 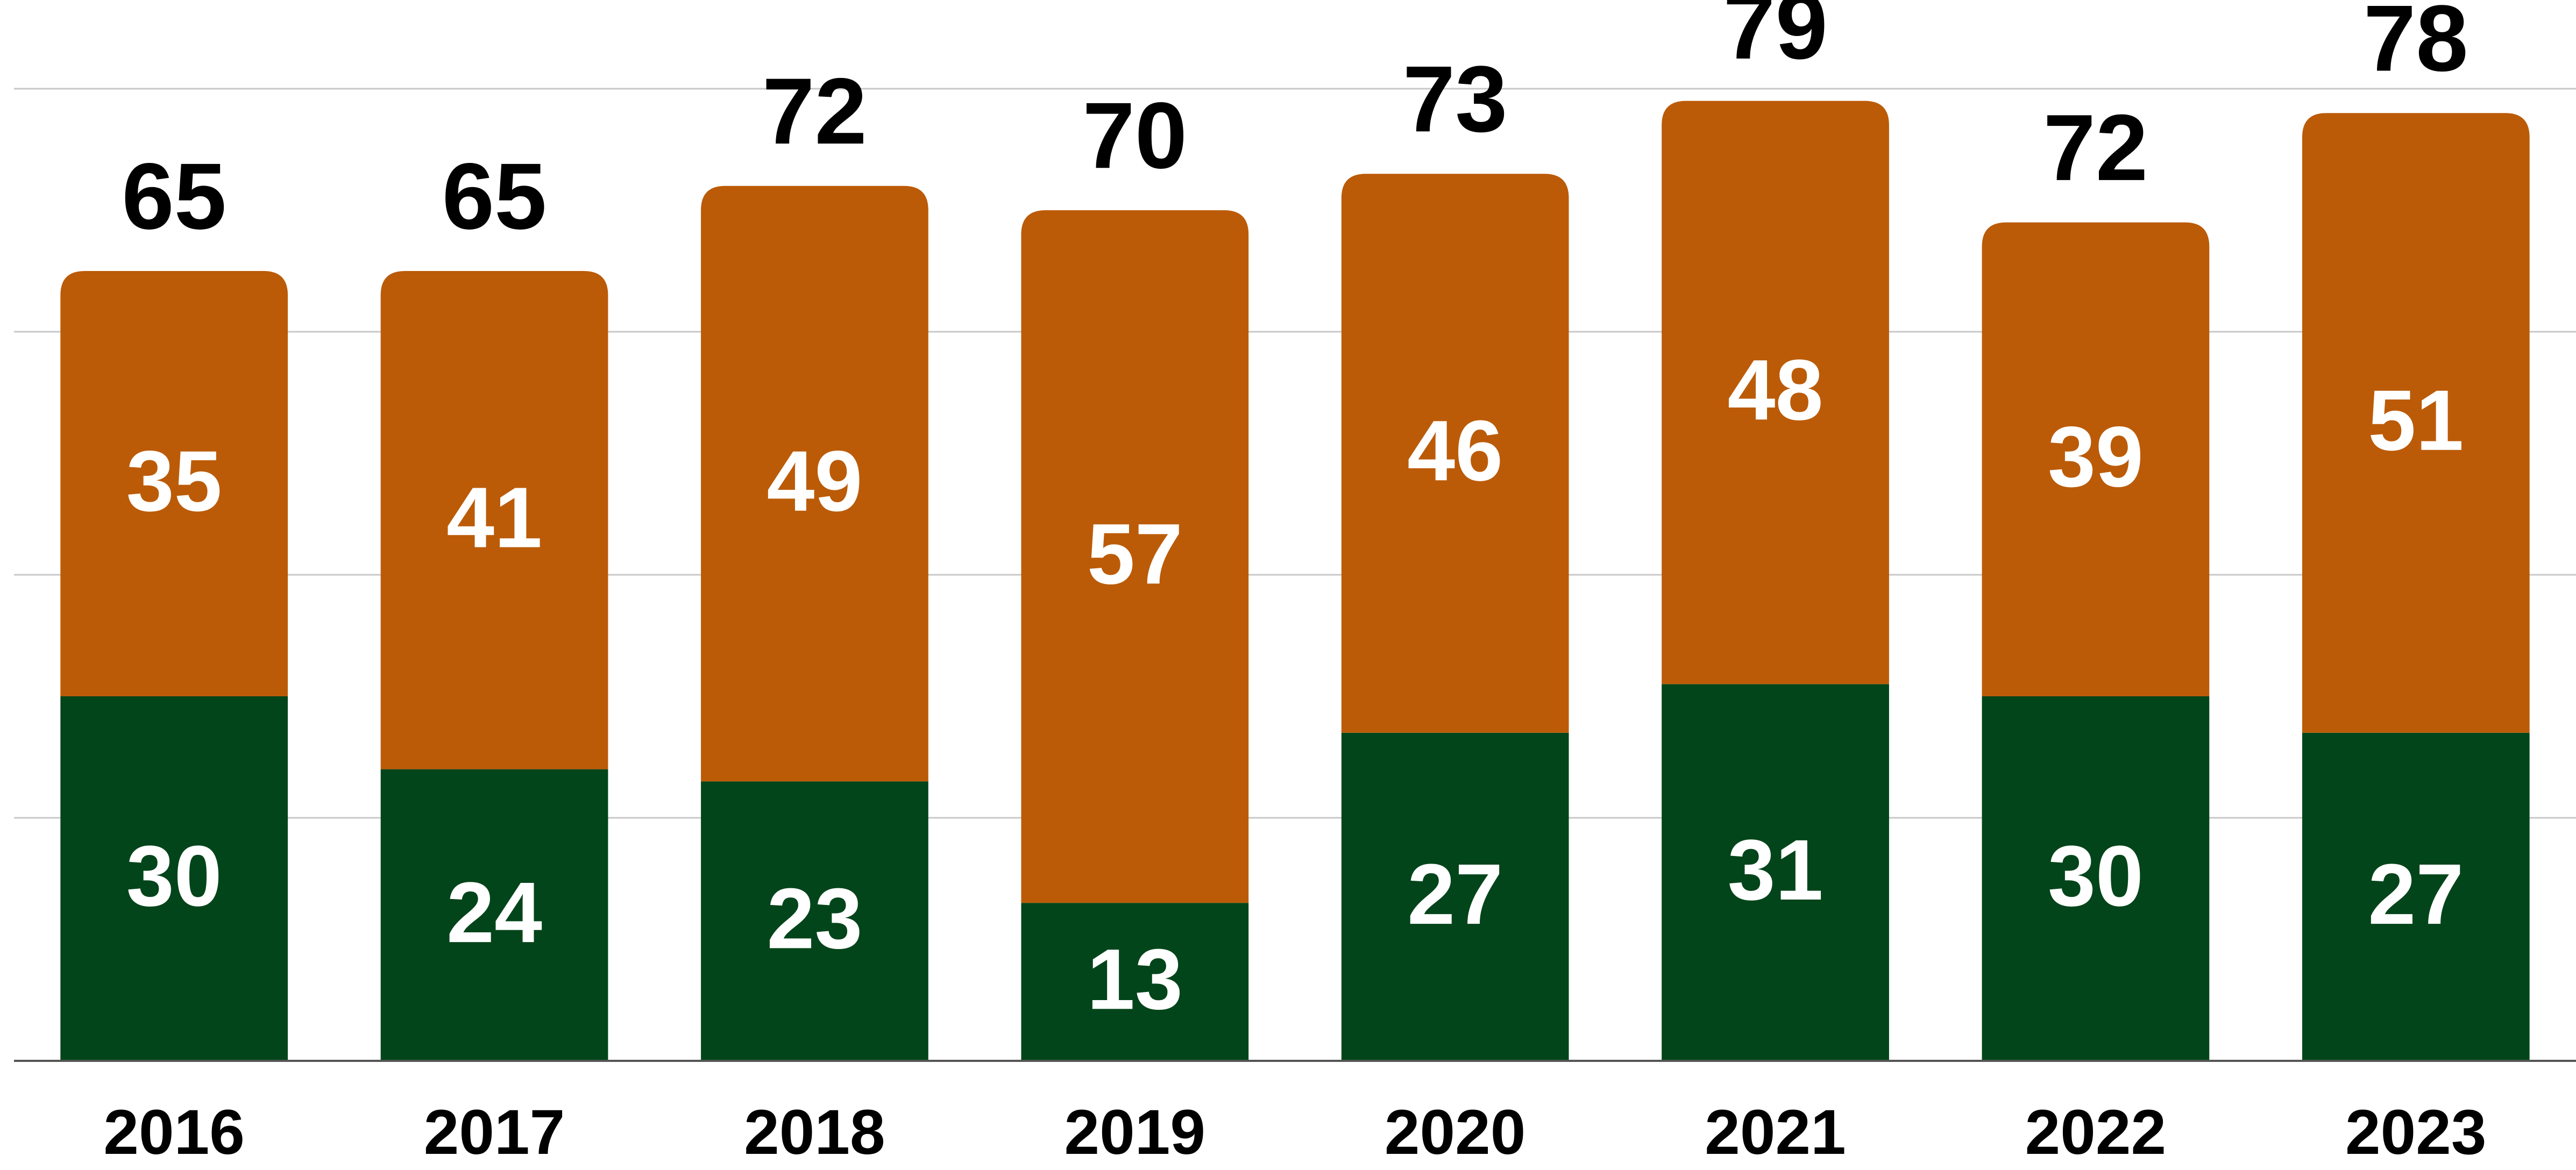 I want to click on value-label: 41, so click(x=494, y=517).